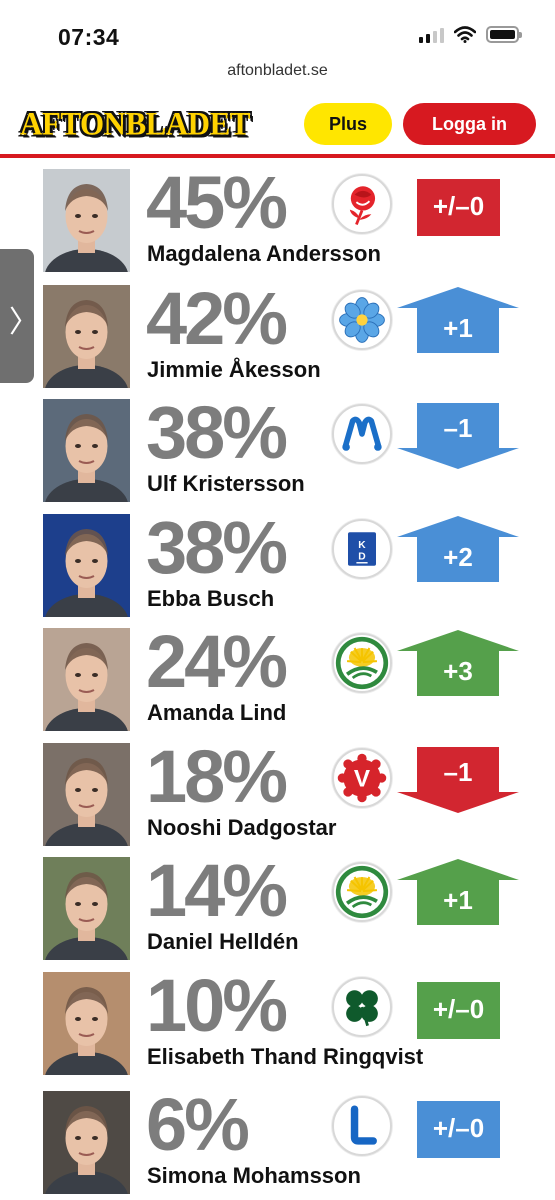 The width and height of the screenshot is (555, 1200). Describe the element at coordinates (89, 37) in the screenshot. I see `clock: 07:34` at that location.